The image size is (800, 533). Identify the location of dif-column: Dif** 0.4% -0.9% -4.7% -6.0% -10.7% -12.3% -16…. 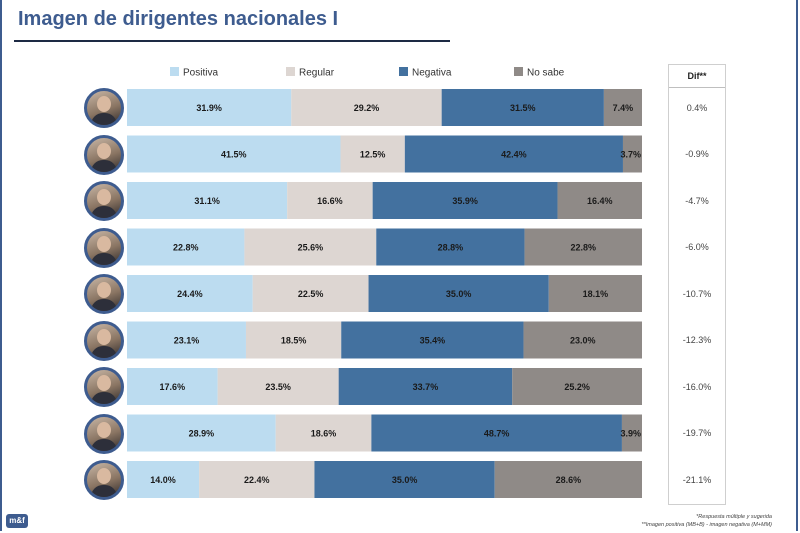
(697, 284).